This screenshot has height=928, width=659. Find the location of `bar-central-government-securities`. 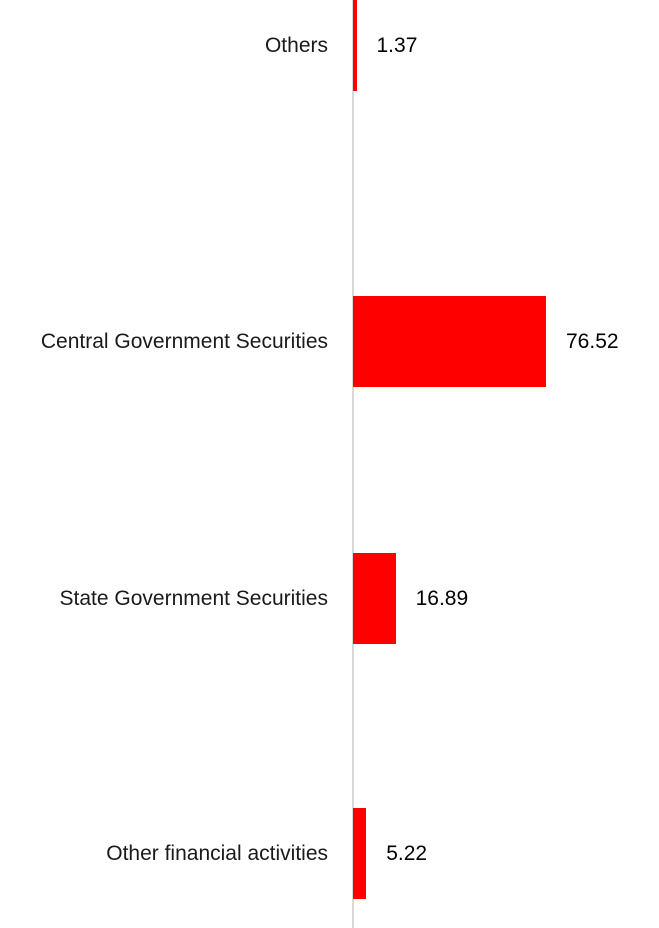

bar-central-government-securities is located at coordinates (449, 341).